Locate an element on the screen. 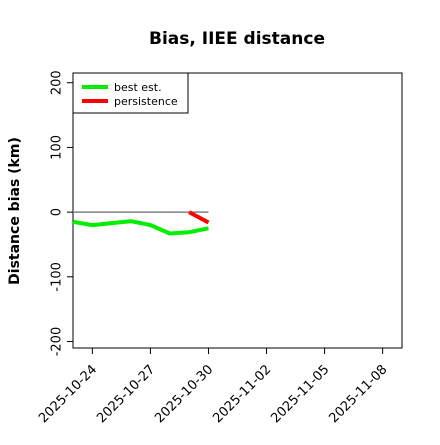 The width and height of the screenshot is (440, 445). y-tick-label: 0 is located at coordinates (57, 212).